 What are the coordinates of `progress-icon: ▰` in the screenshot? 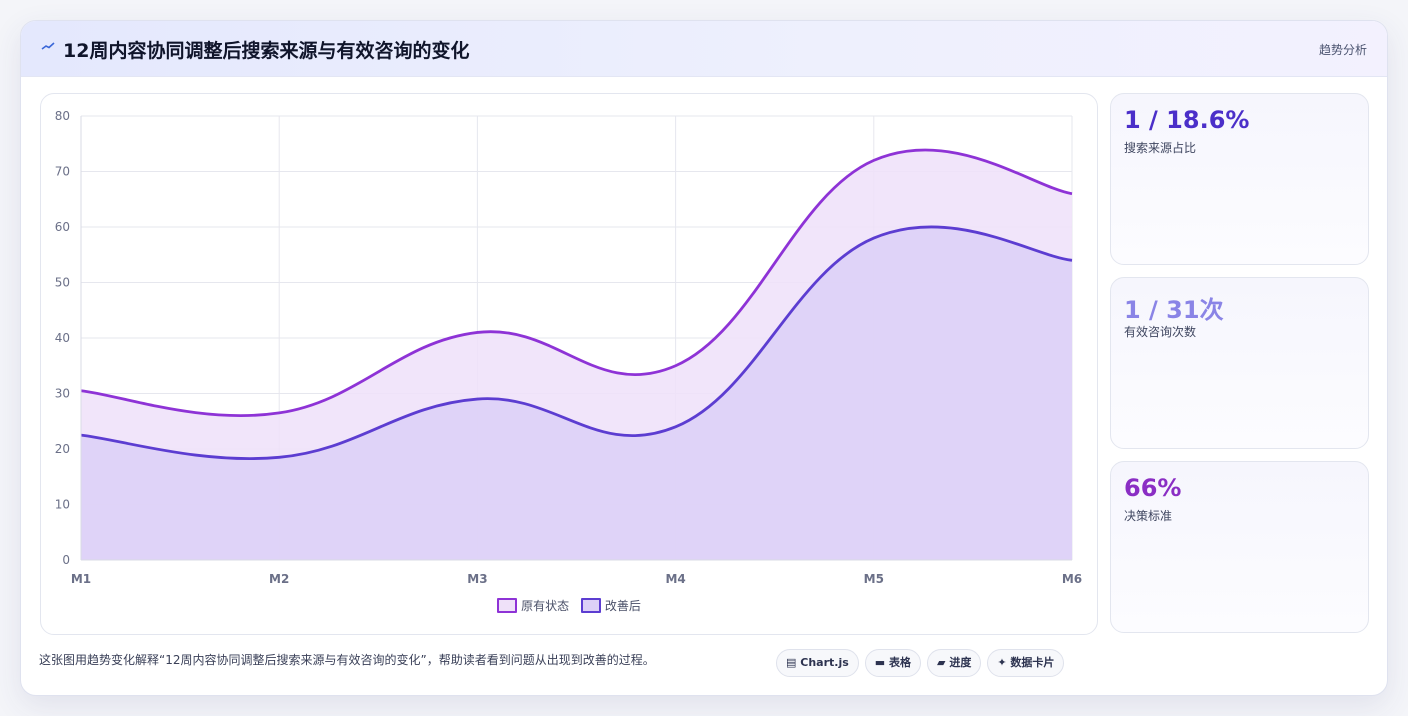 It's located at (941, 662).